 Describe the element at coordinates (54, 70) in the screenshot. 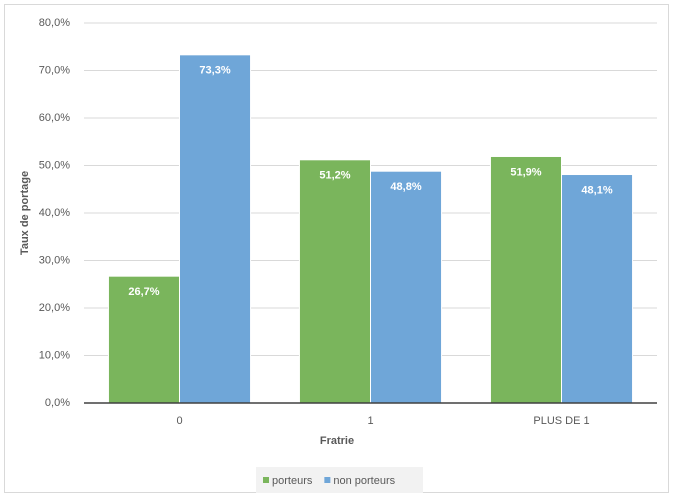

I see `y-tick-label: 70,0%` at that location.